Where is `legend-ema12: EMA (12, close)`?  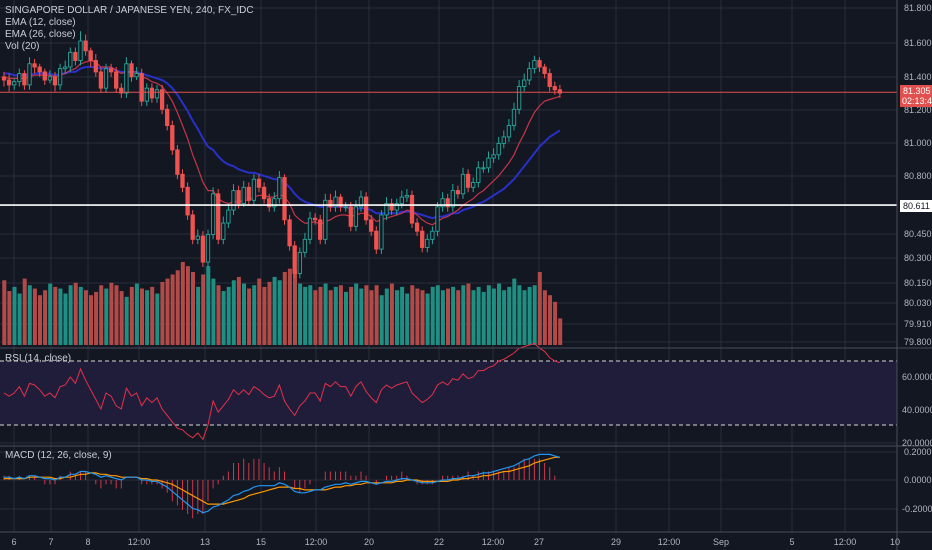 legend-ema12: EMA (12, close) is located at coordinates (40, 22).